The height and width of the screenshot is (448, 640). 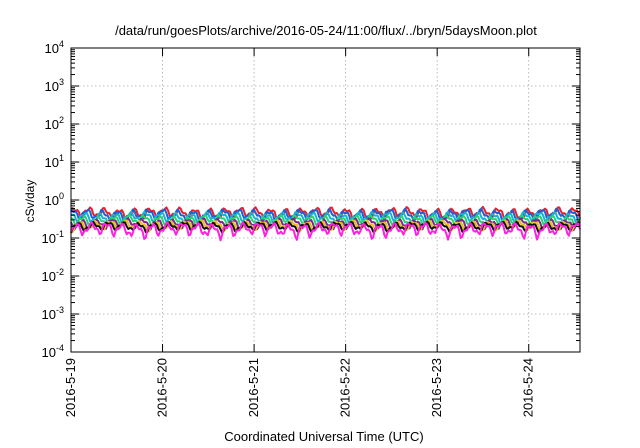 I want to click on x-tick-label: 2016-5-23, so click(x=436, y=387).